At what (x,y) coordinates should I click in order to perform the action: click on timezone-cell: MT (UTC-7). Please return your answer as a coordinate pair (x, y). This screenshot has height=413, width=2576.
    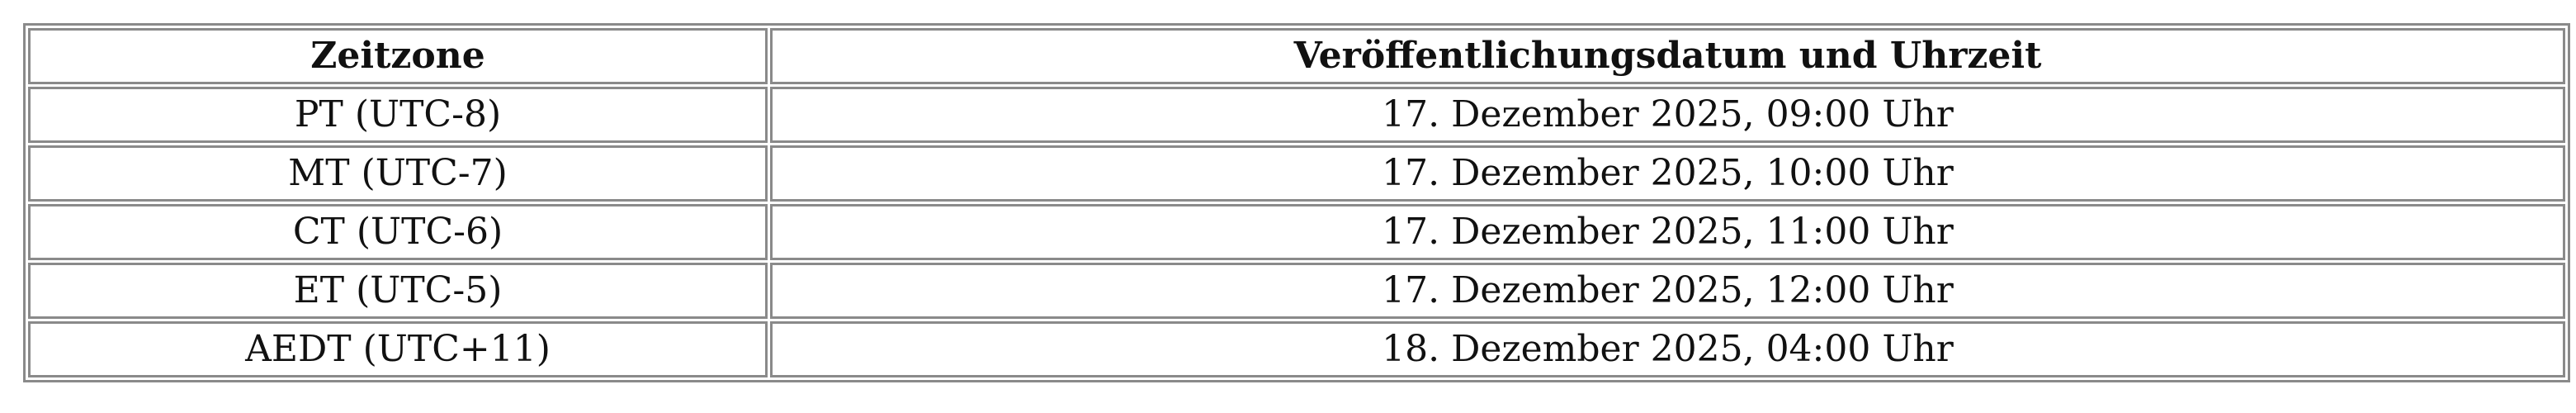
    Looking at the image, I should click on (398, 173).